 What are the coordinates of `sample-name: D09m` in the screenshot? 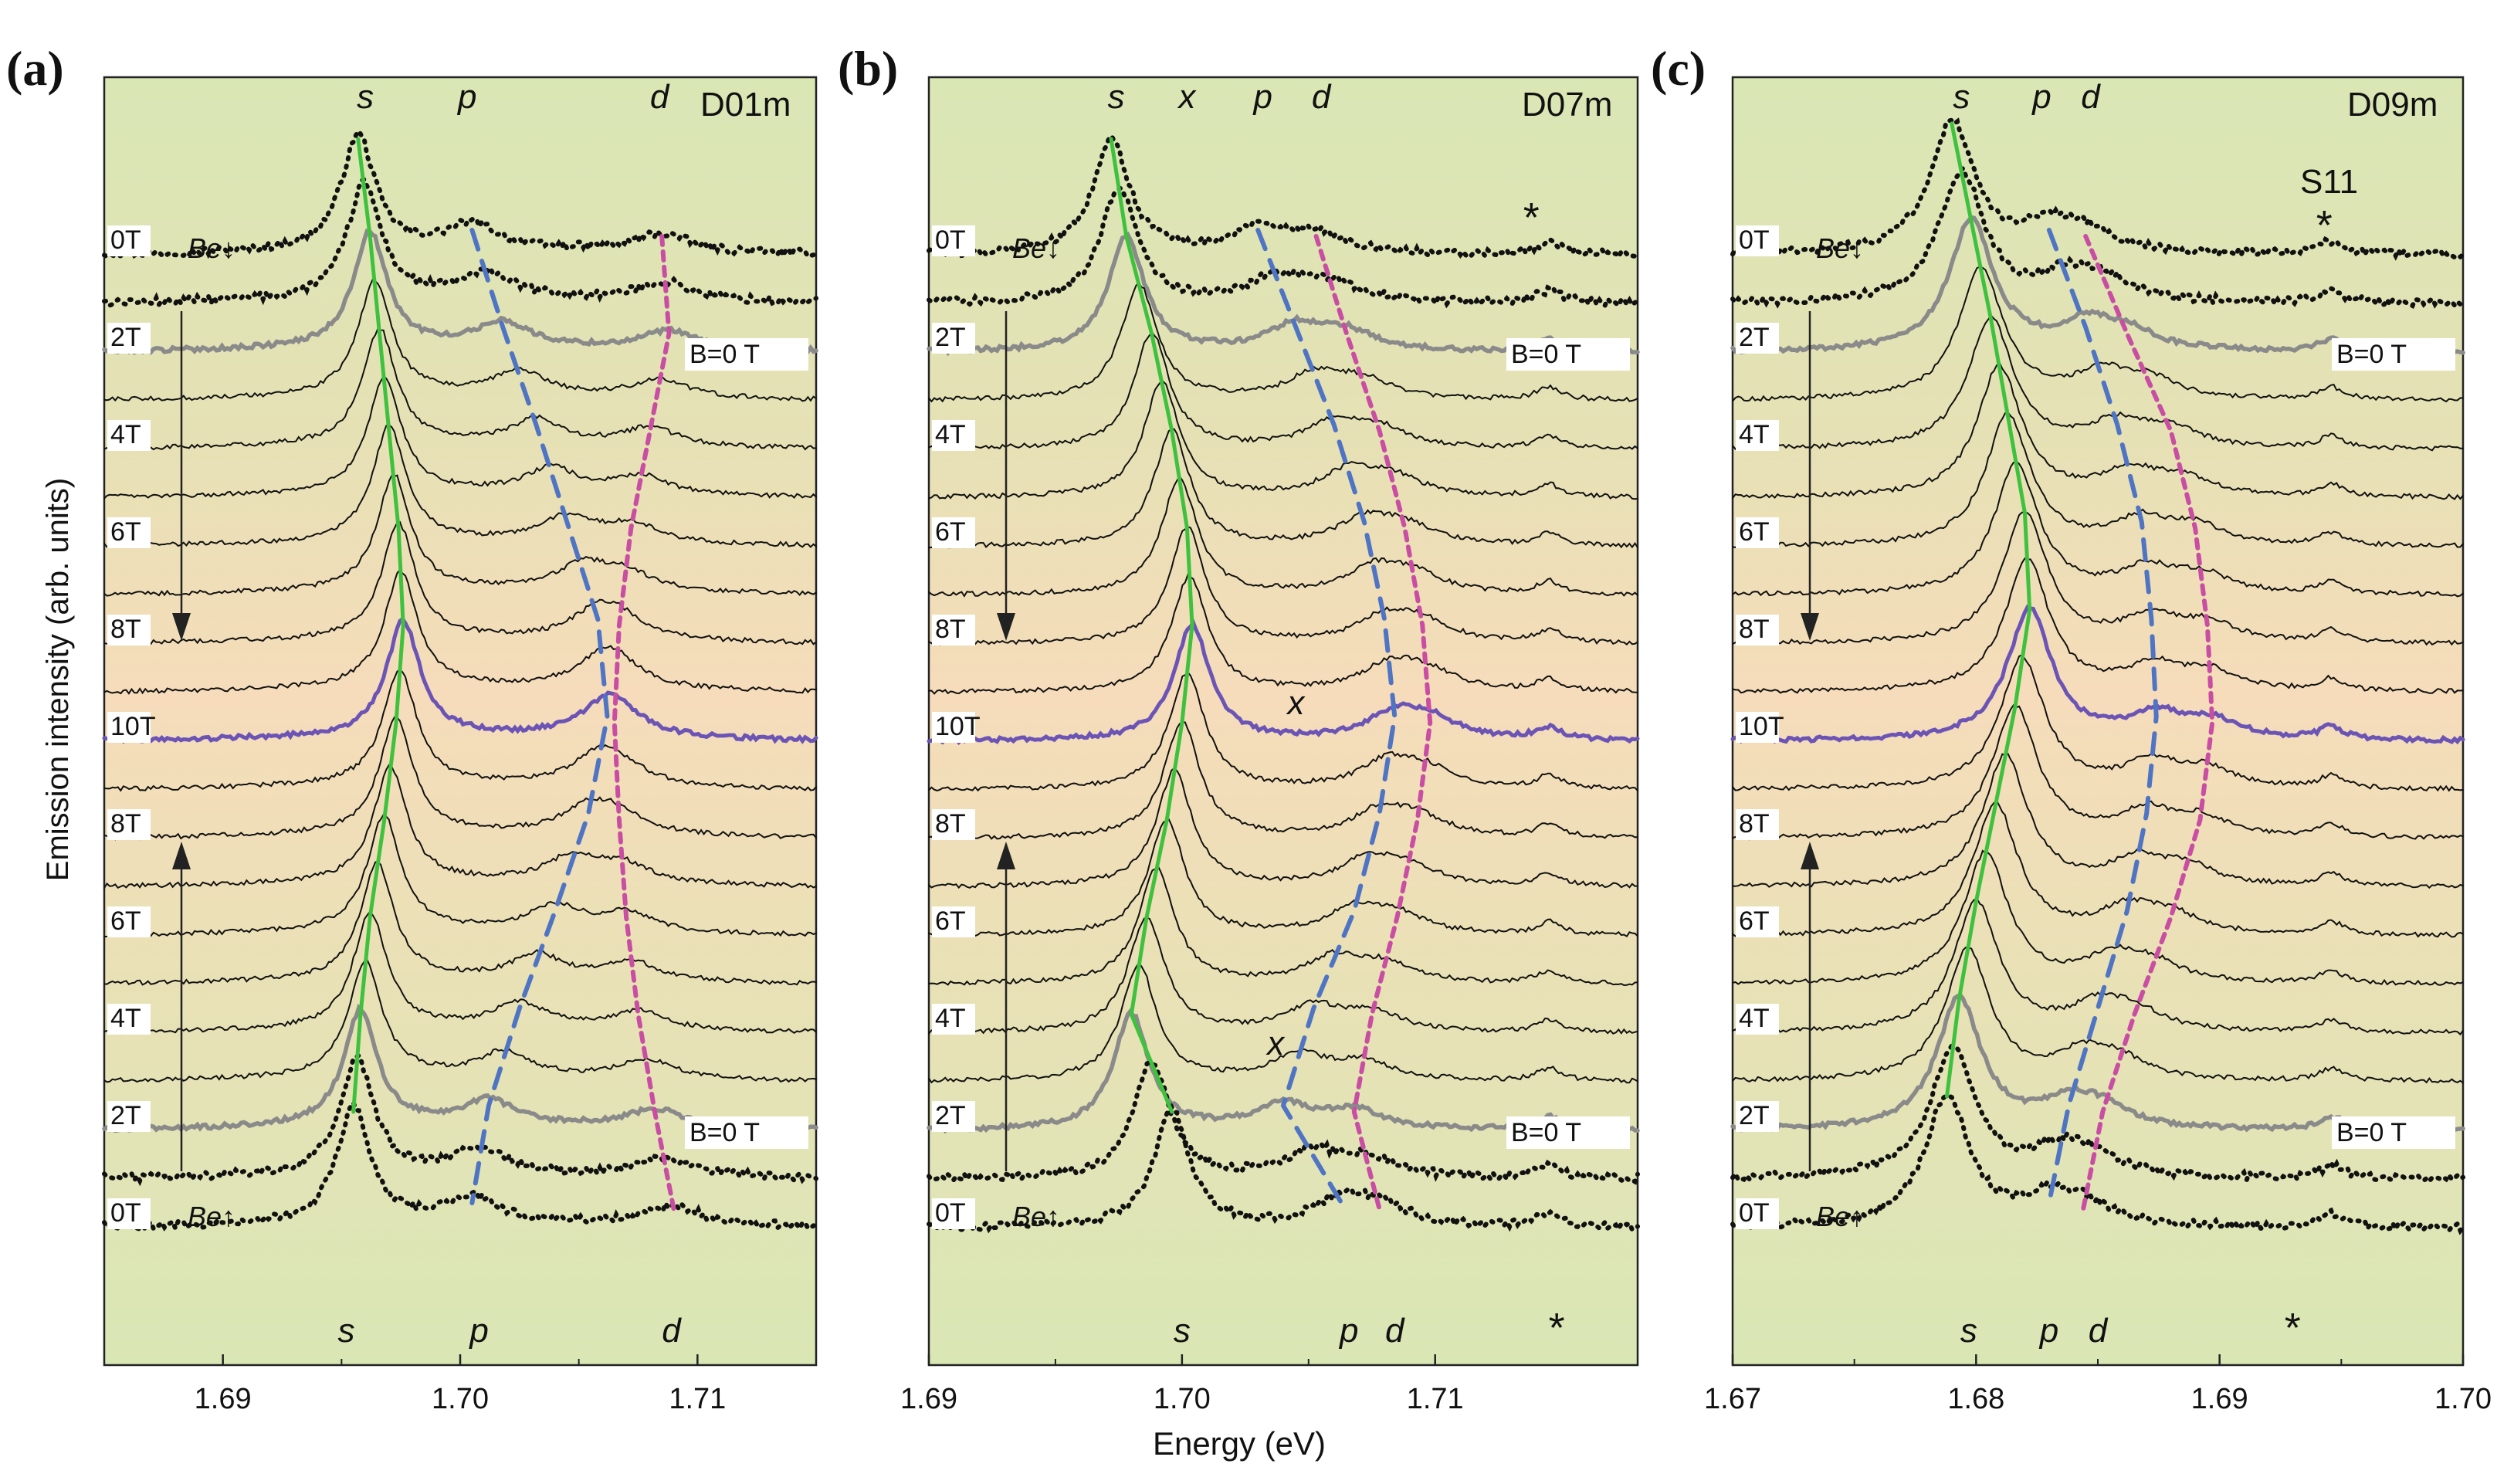 It's located at (2392, 105).